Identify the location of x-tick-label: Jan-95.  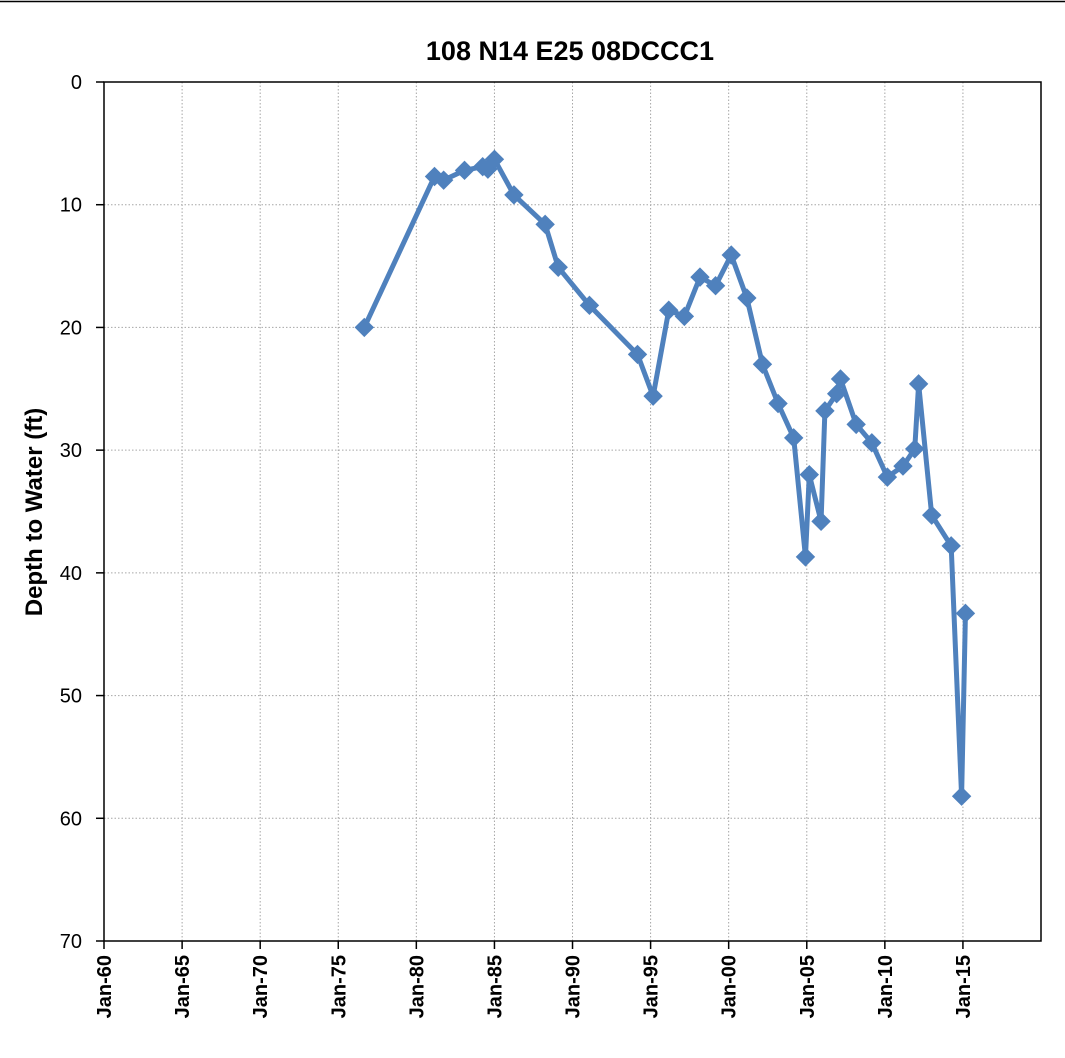
(652, 986).